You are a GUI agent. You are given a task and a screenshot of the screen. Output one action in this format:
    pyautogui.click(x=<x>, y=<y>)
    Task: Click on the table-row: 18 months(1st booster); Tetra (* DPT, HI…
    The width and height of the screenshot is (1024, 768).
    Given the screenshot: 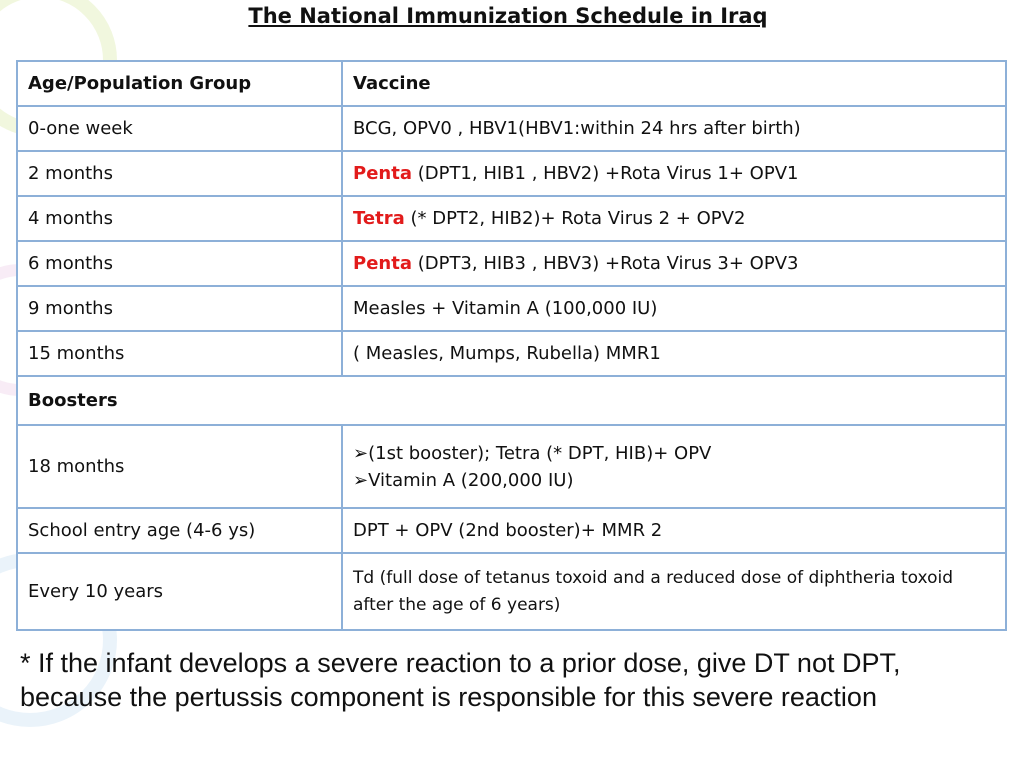 What is the action you would take?
    pyautogui.click(x=511, y=466)
    